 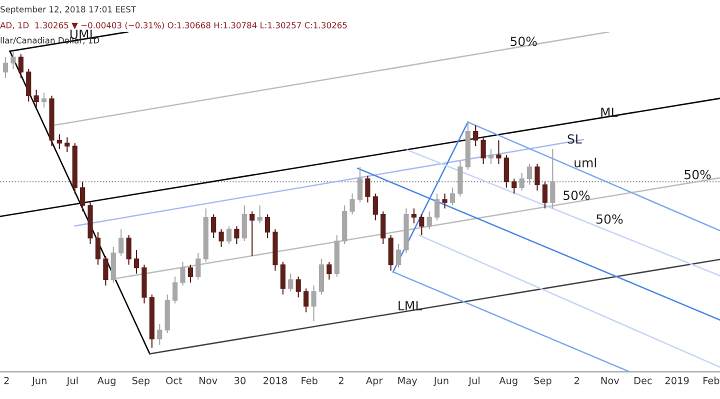 What do you see at coordinates (575, 139) in the screenshot?
I see `annotation: SL` at bounding box center [575, 139].